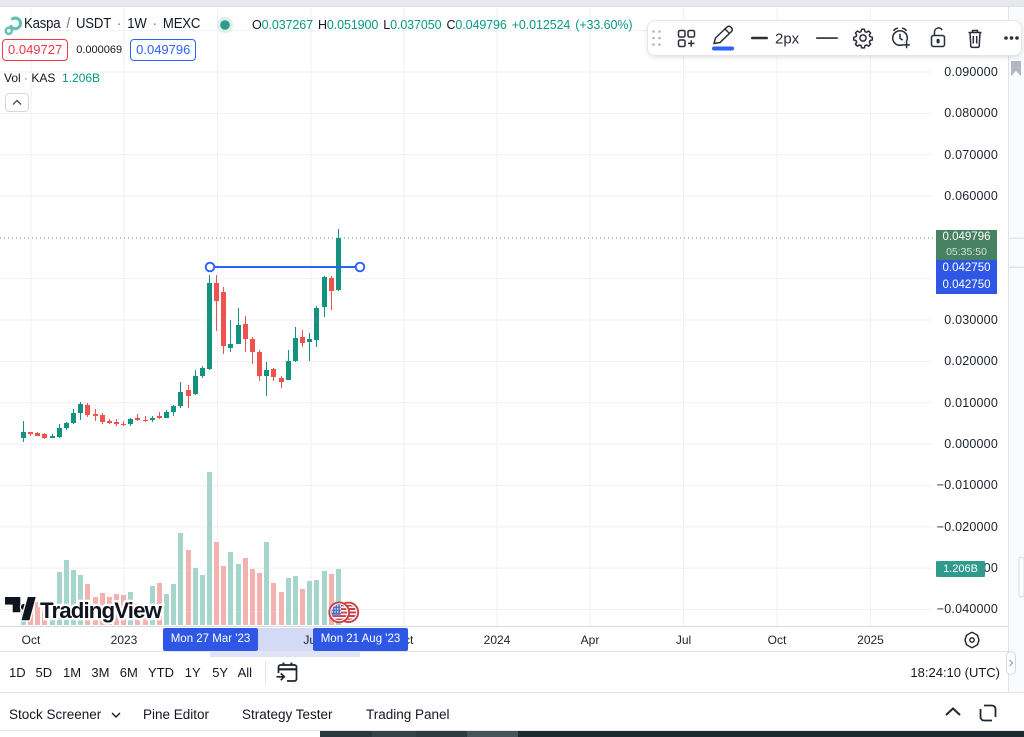 Image resolution: width=1024 pixels, height=737 pixels. What do you see at coordinates (101, 610) in the screenshot?
I see `svg-text: TradingView` at bounding box center [101, 610].